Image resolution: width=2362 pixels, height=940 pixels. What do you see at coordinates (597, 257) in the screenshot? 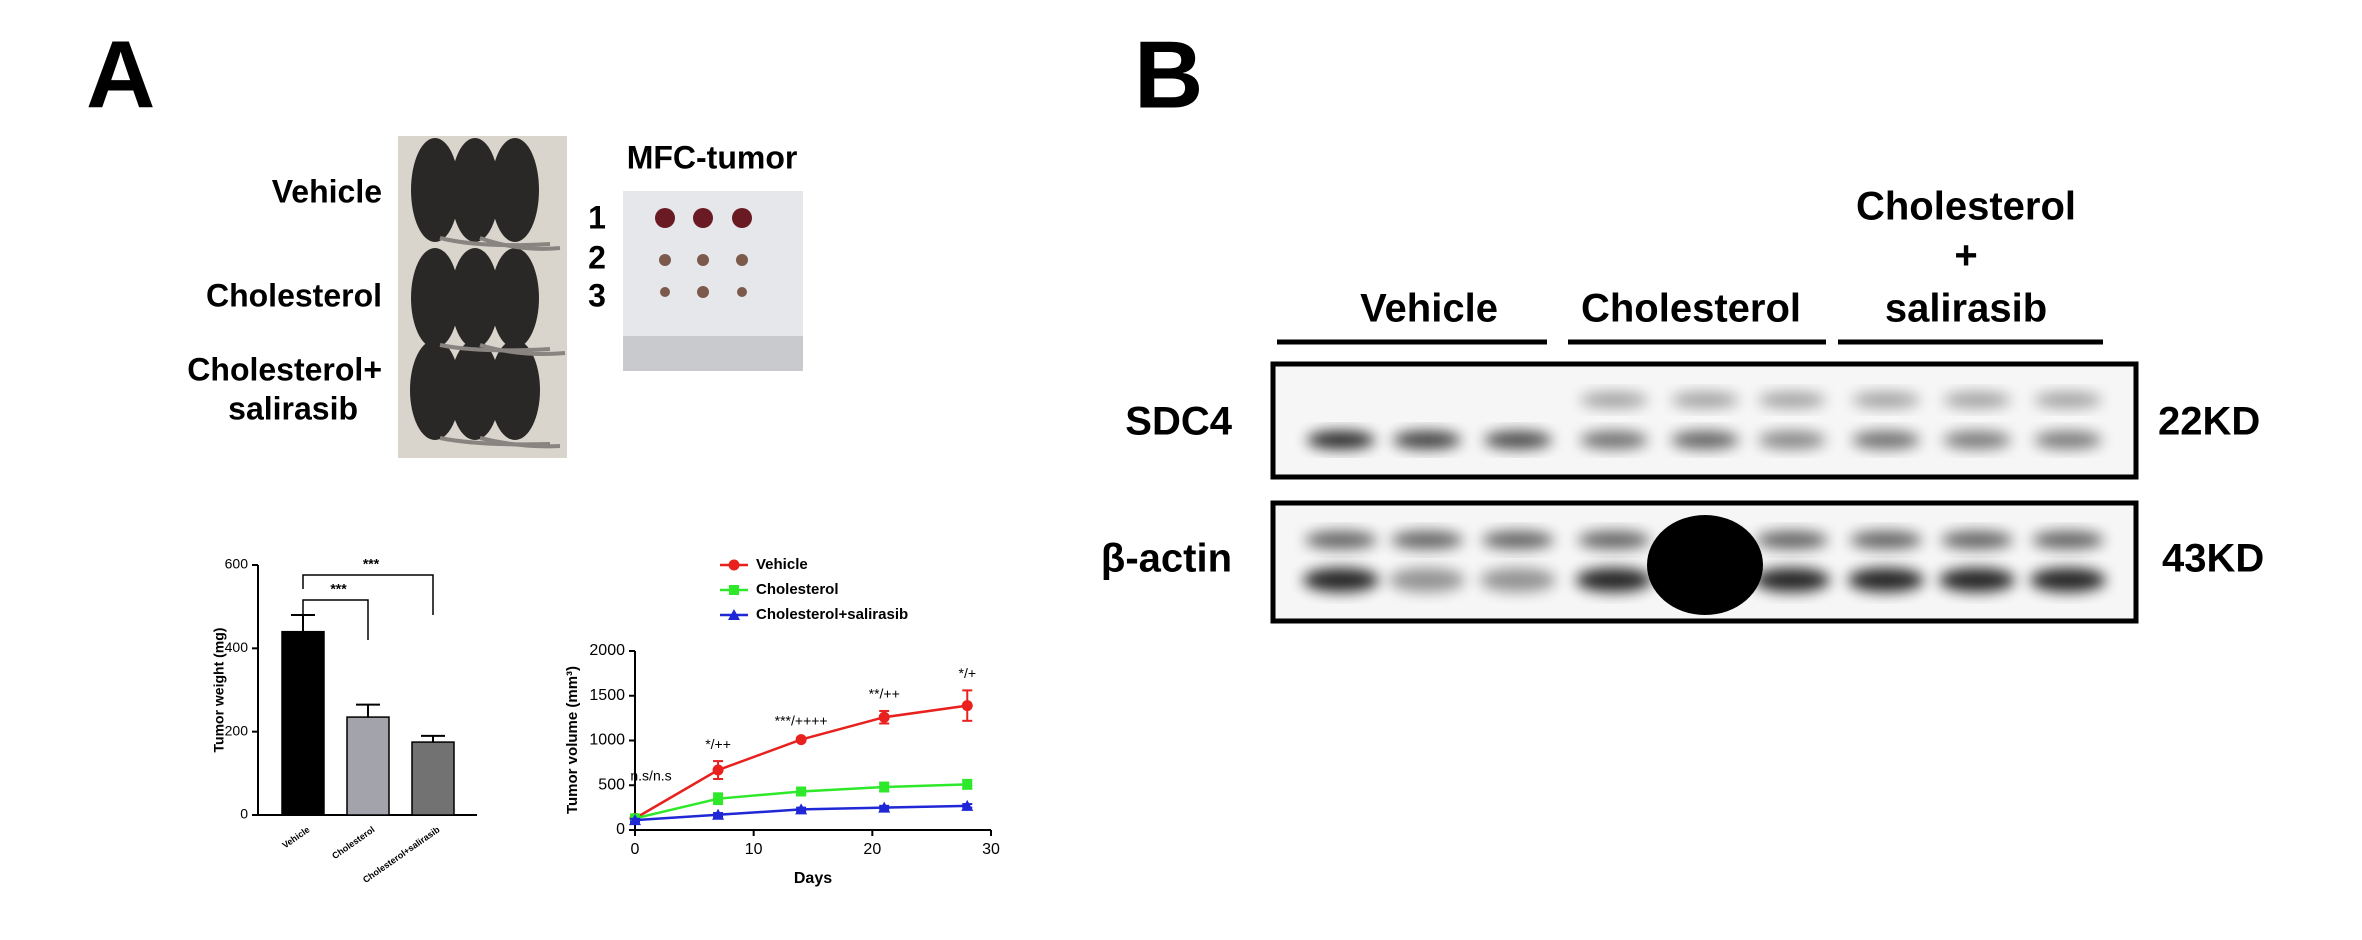
I see `row-number: 2` at bounding box center [597, 257].